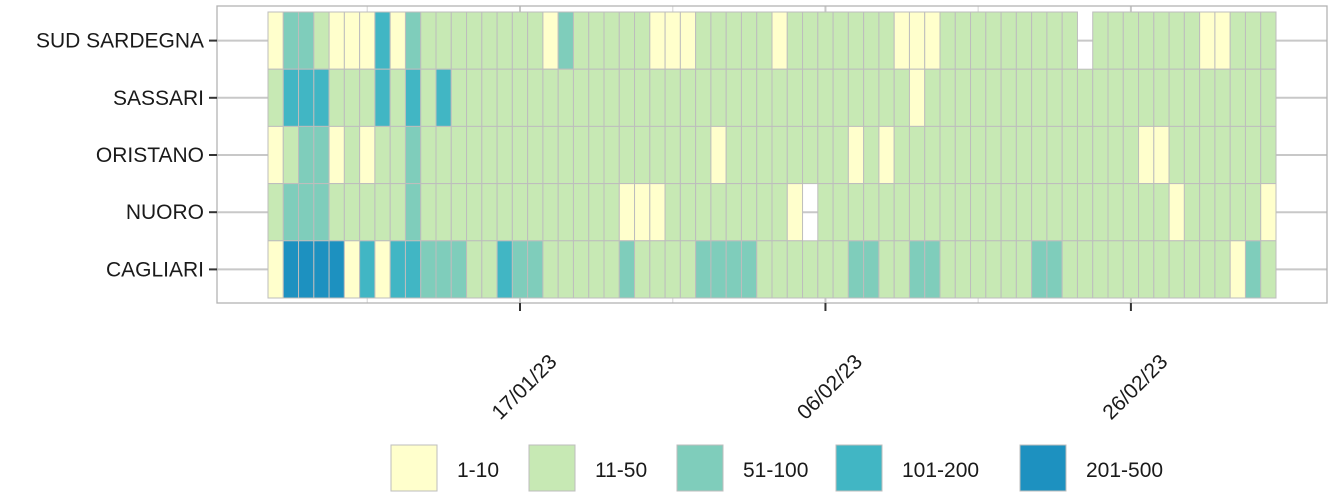 The height and width of the screenshot is (493, 1330). What do you see at coordinates (155, 269) in the screenshot?
I see `y-tick-label: CAGLIARI` at bounding box center [155, 269].